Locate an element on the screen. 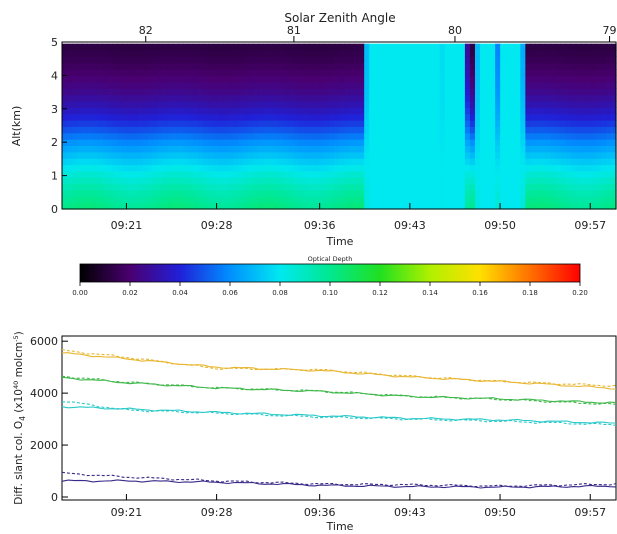 The image size is (617, 534). heatmap-x-tick-label: 09:28 is located at coordinates (217, 225).